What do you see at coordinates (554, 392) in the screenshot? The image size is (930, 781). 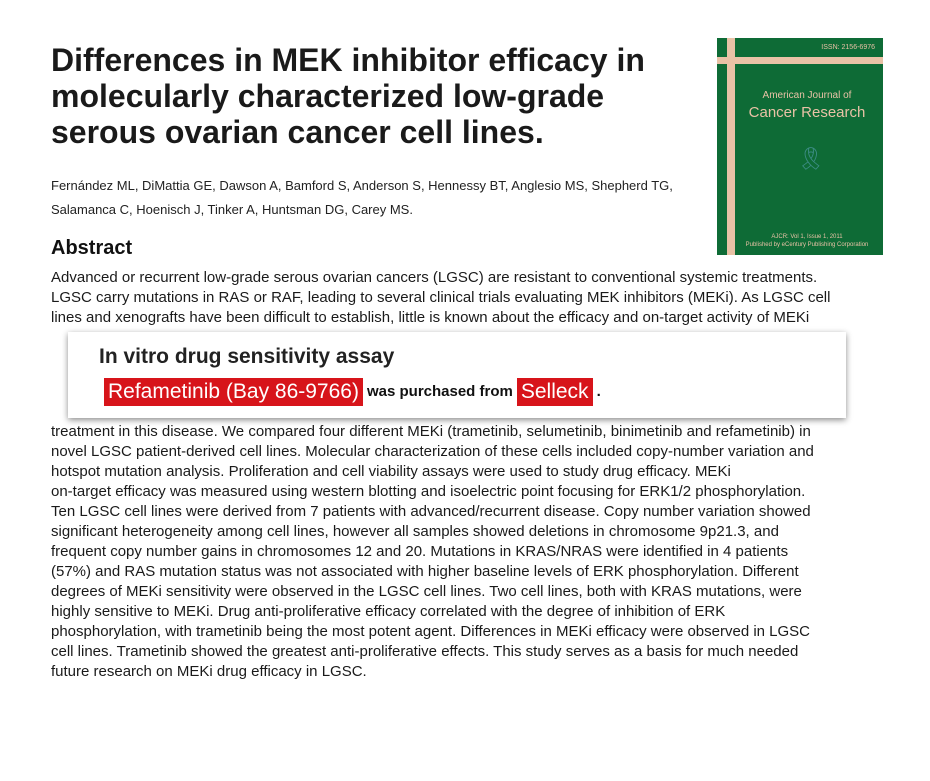 I see `supplier-highlight: Selleck` at bounding box center [554, 392].